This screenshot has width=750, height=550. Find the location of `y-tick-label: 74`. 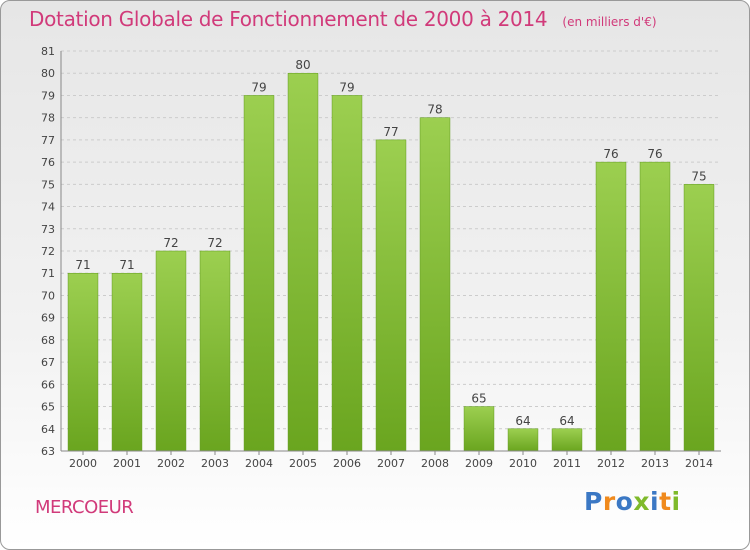

y-tick-label: 74 is located at coordinates (48, 207).